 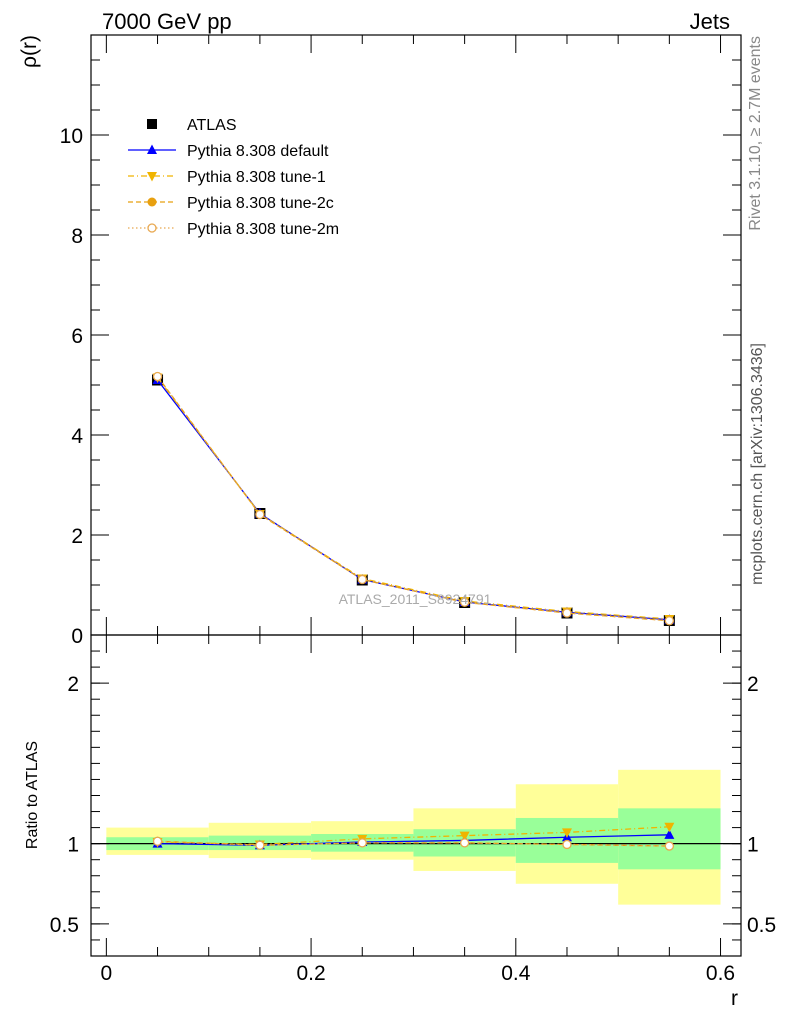 What do you see at coordinates (77, 236) in the screenshot?
I see `y-tick-label: 8` at bounding box center [77, 236].